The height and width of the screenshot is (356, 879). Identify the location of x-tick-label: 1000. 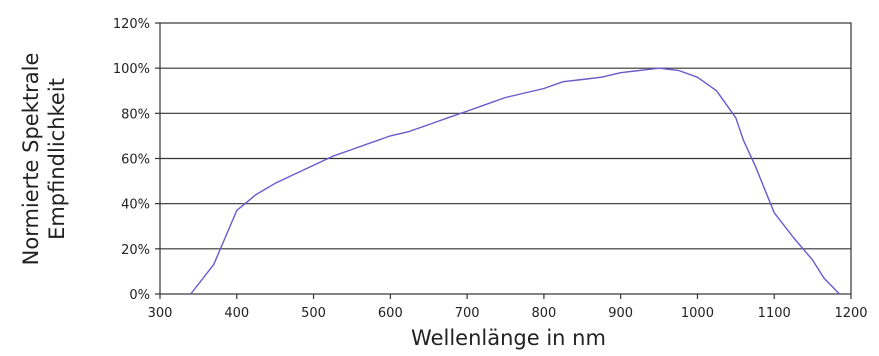
(697, 313).